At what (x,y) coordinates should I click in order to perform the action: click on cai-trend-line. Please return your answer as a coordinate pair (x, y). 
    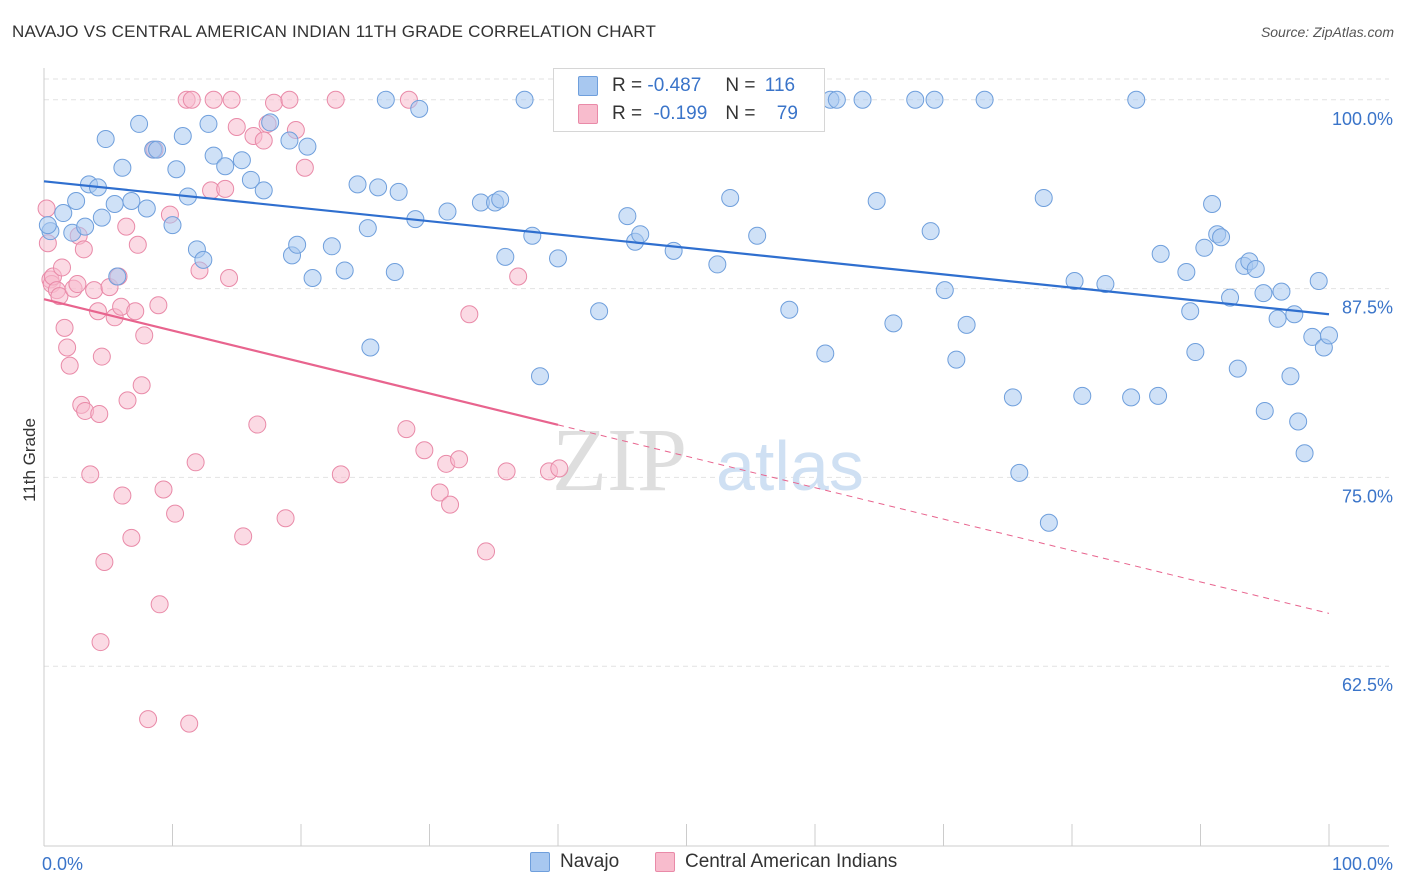
    Looking at the image, I should click on (301, 362).